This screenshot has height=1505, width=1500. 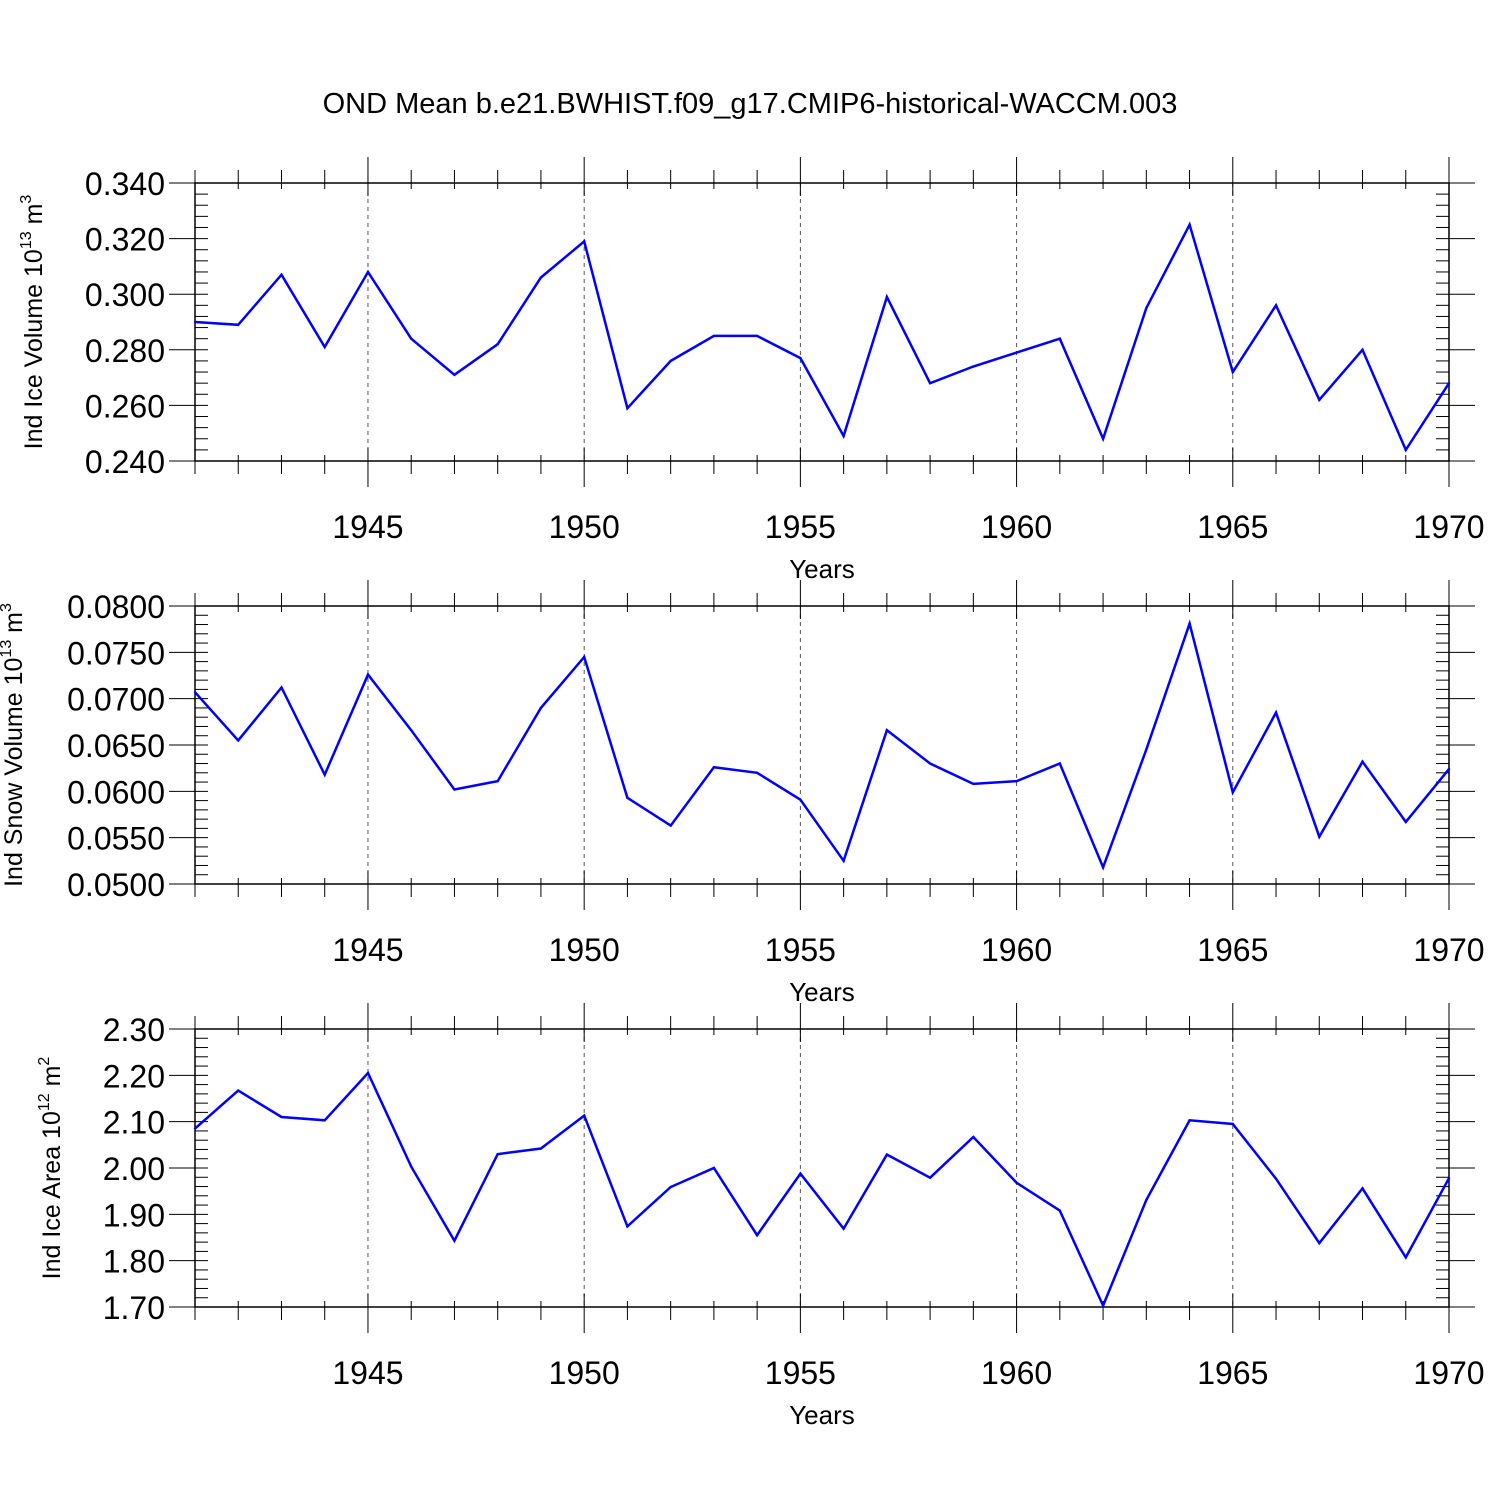 What do you see at coordinates (1016, 1373) in the screenshot?
I see `x-tick-label: 1960` at bounding box center [1016, 1373].